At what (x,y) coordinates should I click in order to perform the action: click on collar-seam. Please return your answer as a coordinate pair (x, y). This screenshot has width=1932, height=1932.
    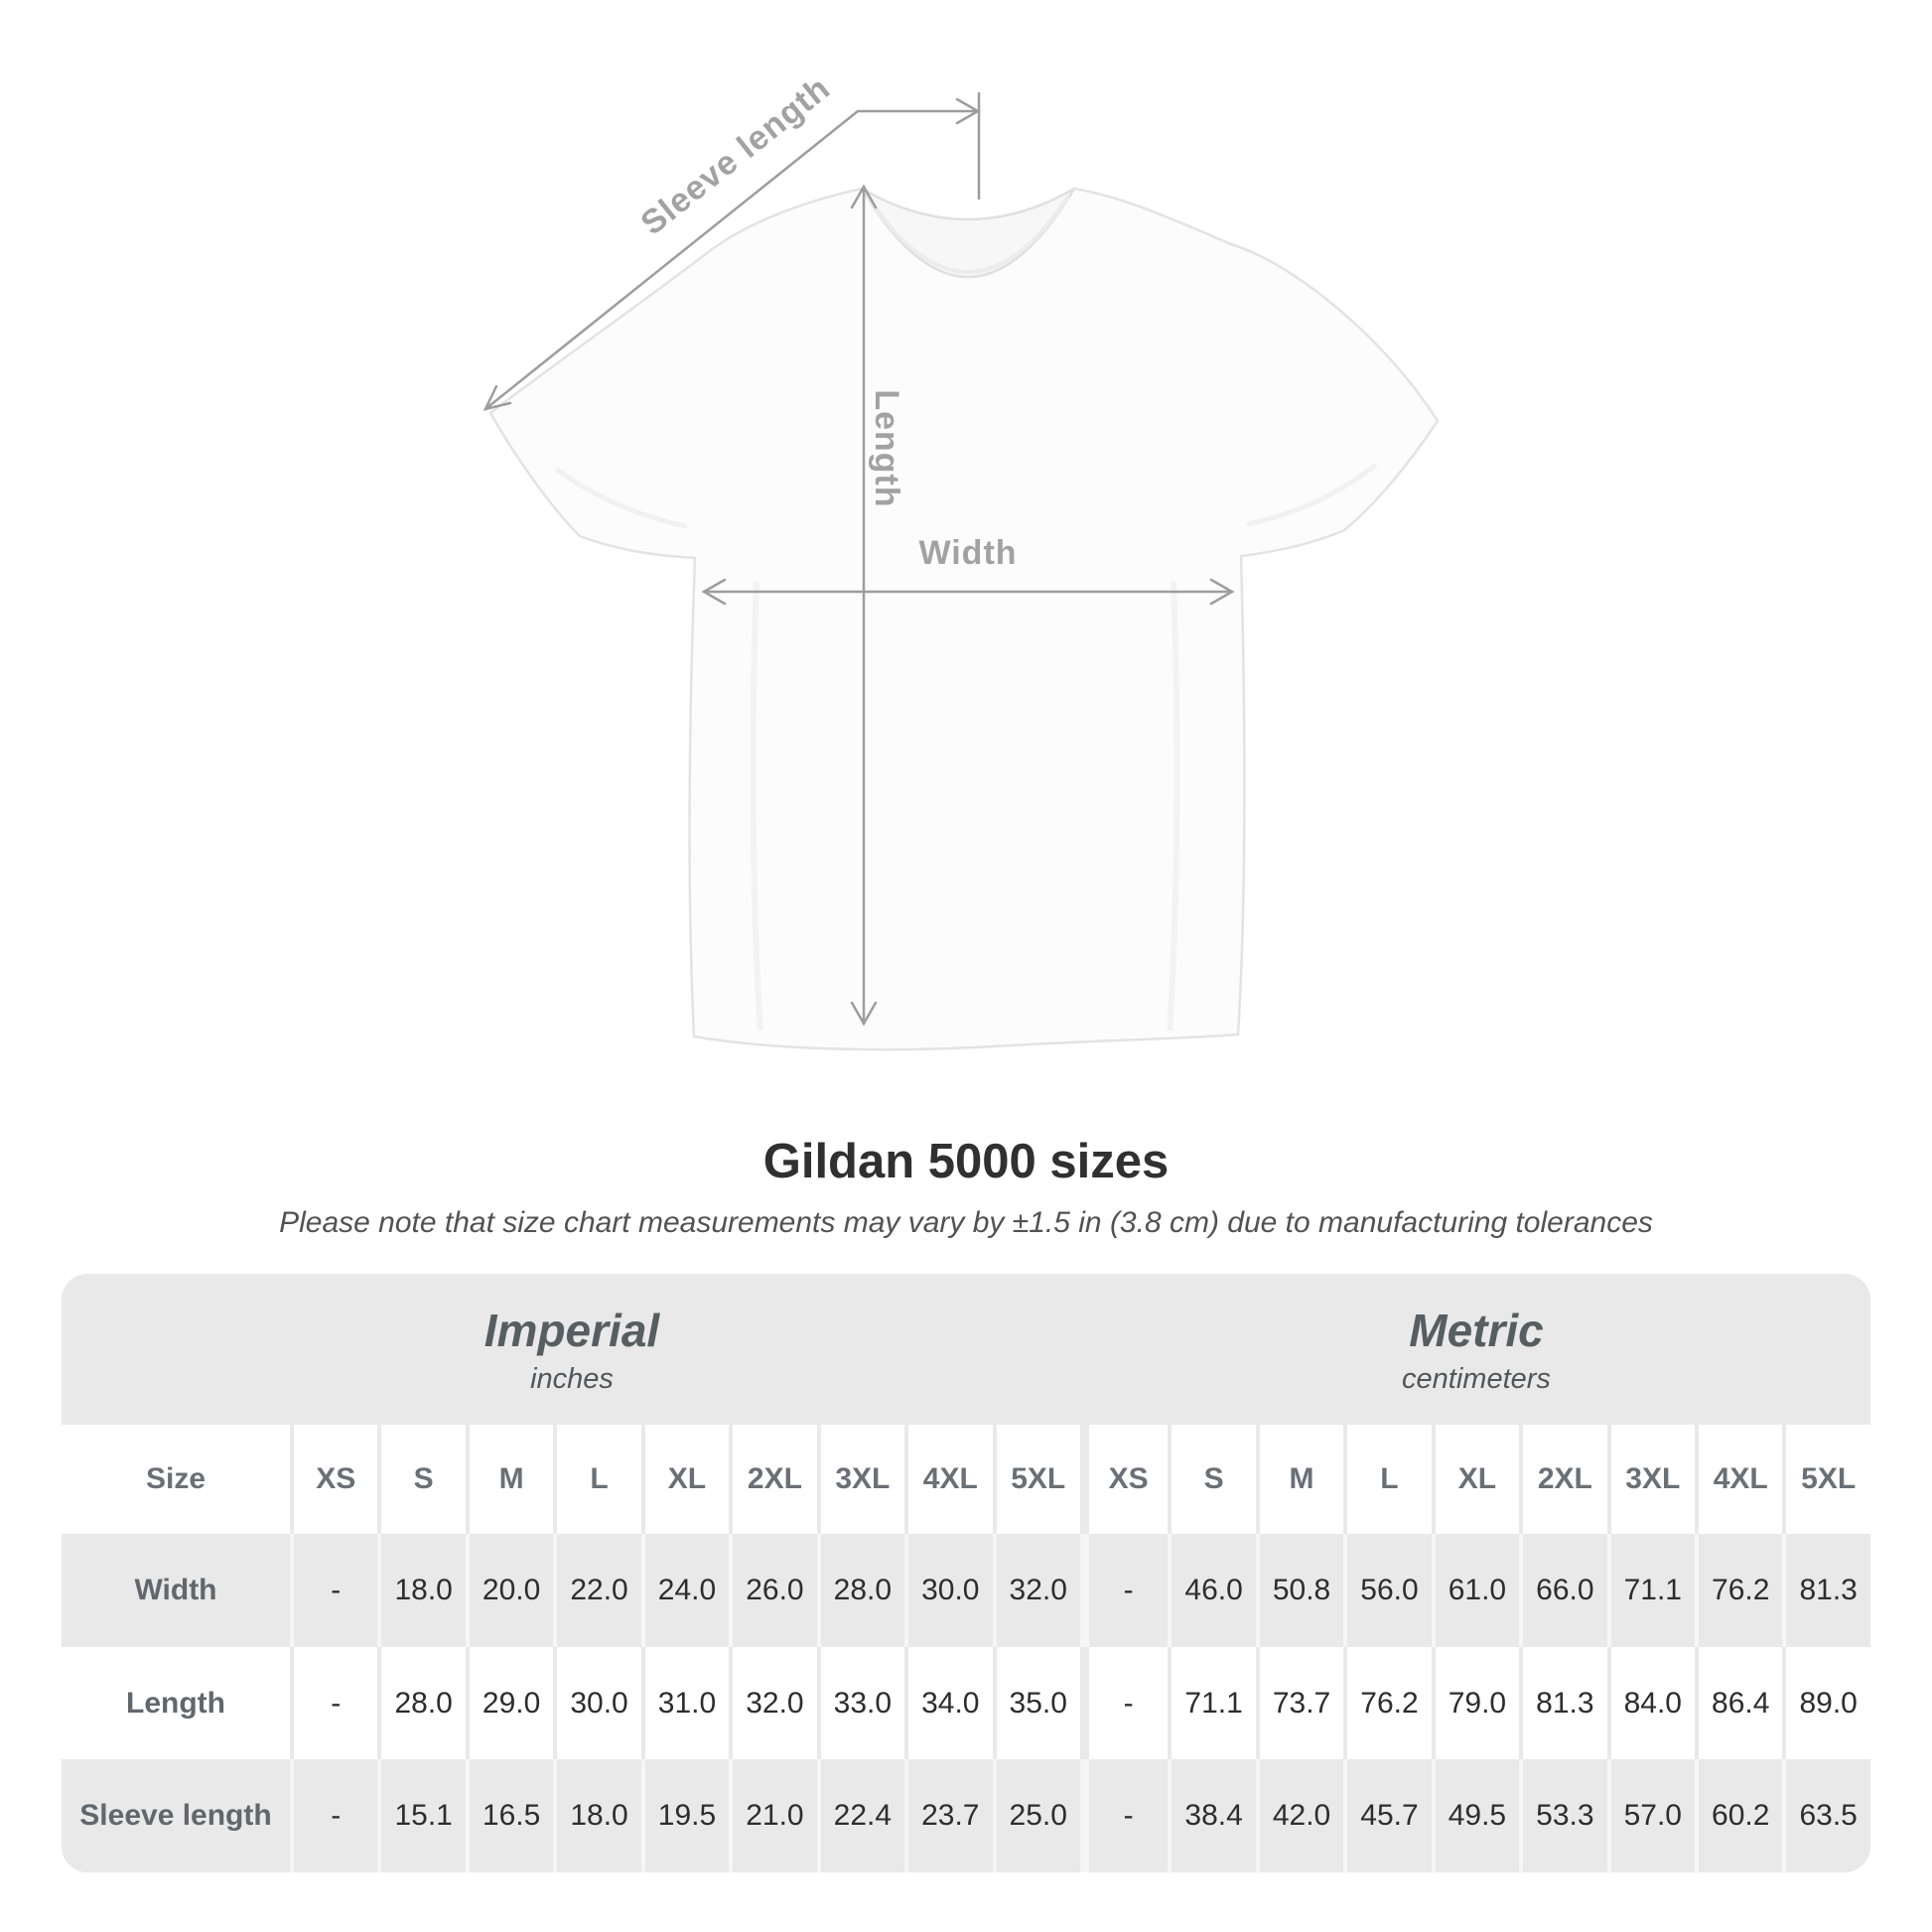
    Looking at the image, I should click on (968, 234).